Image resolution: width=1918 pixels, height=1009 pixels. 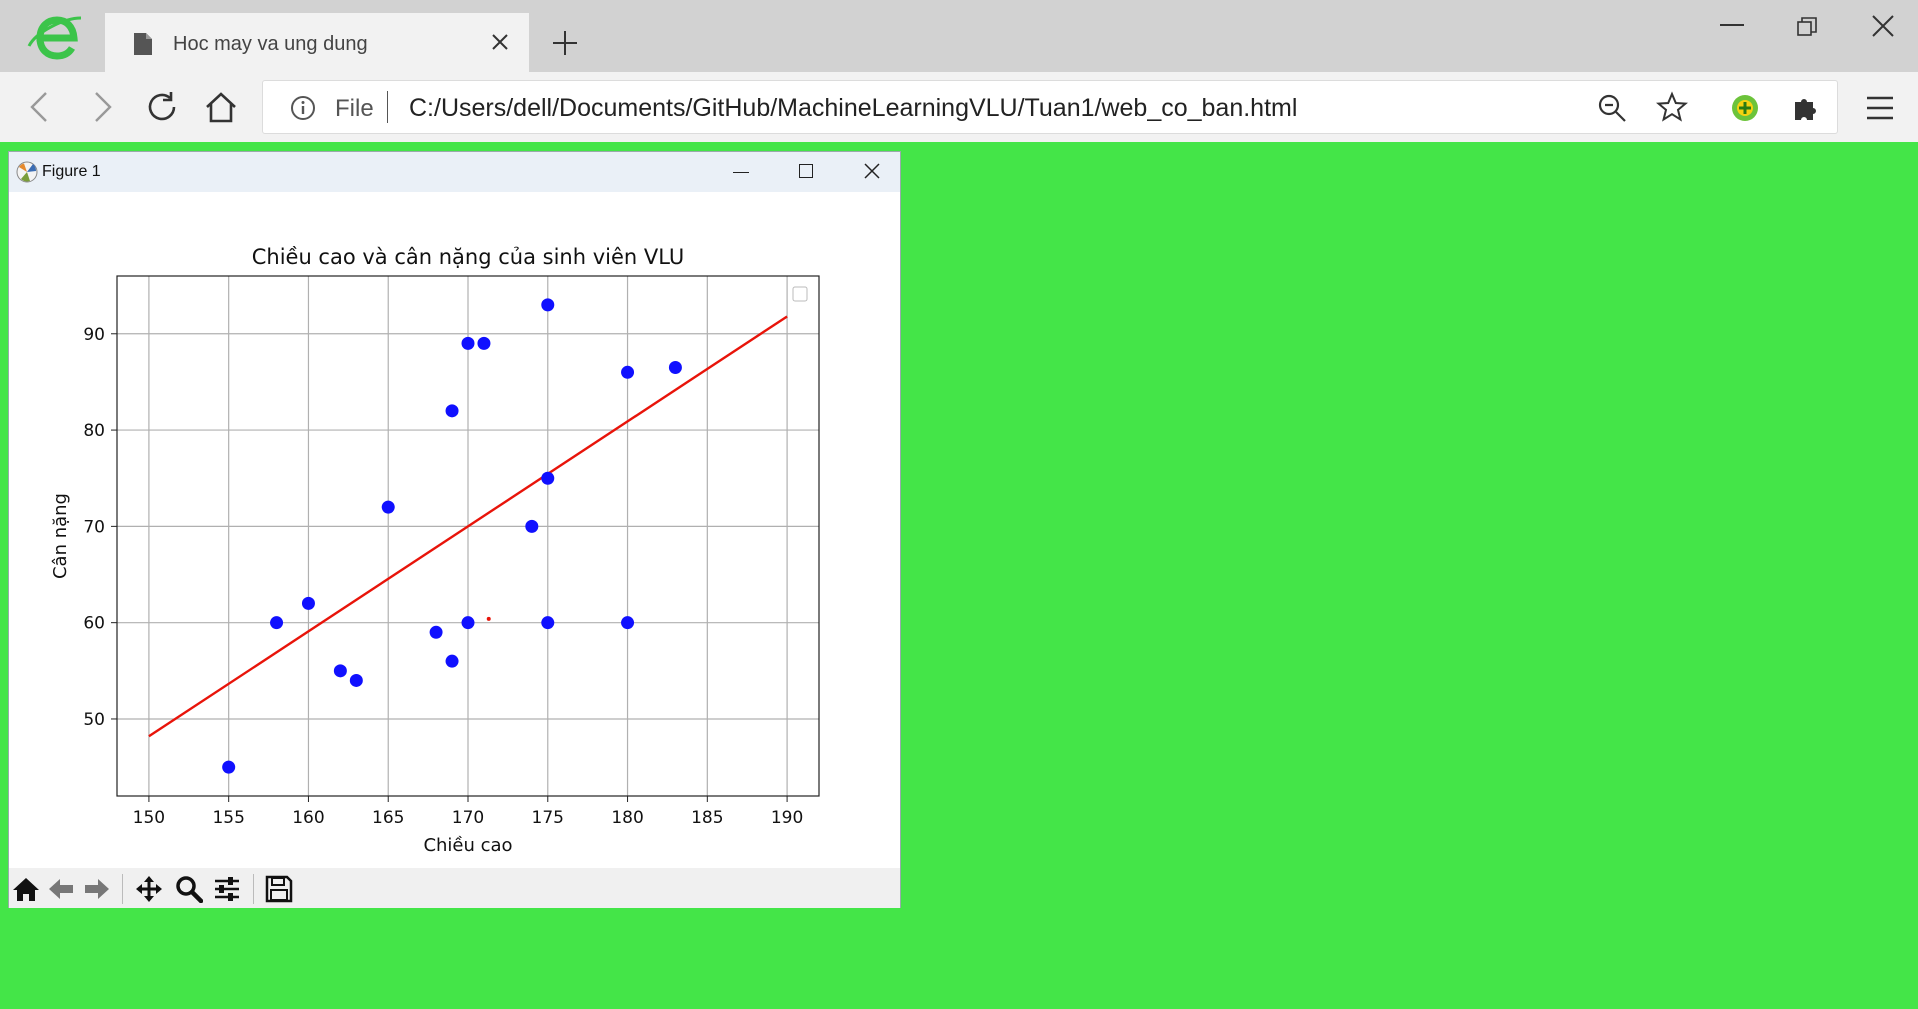 What do you see at coordinates (27, 172) in the screenshot?
I see `matplotlib-app-icon` at bounding box center [27, 172].